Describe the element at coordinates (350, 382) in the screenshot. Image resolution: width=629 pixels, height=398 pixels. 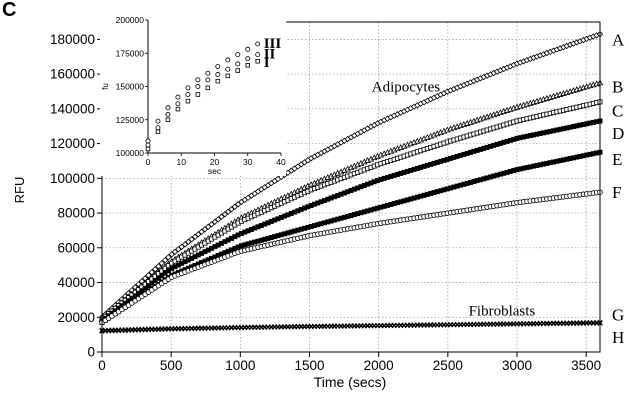
I see `x-axis-label: Time (secs)` at that location.